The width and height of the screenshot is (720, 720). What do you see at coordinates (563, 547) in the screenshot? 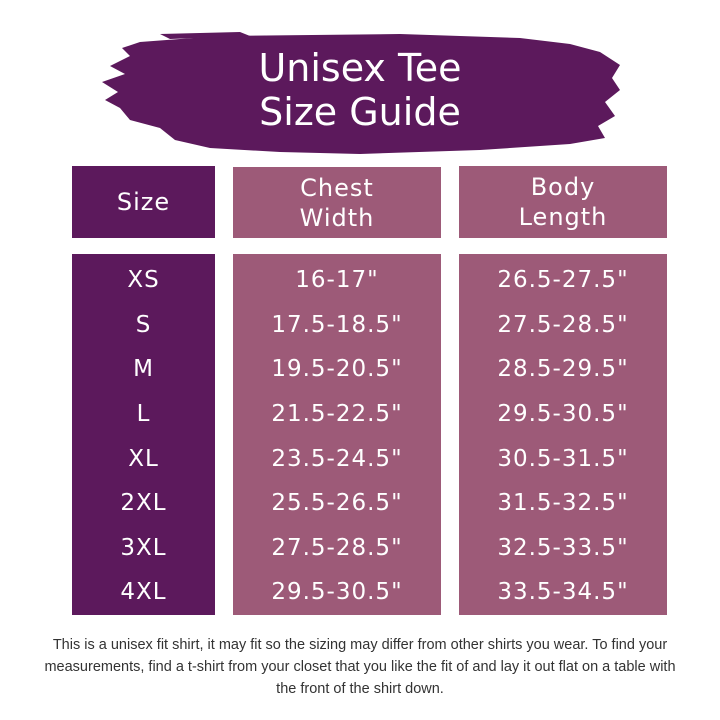
I see `body-length-cell: 32.5-33.5"` at bounding box center [563, 547].